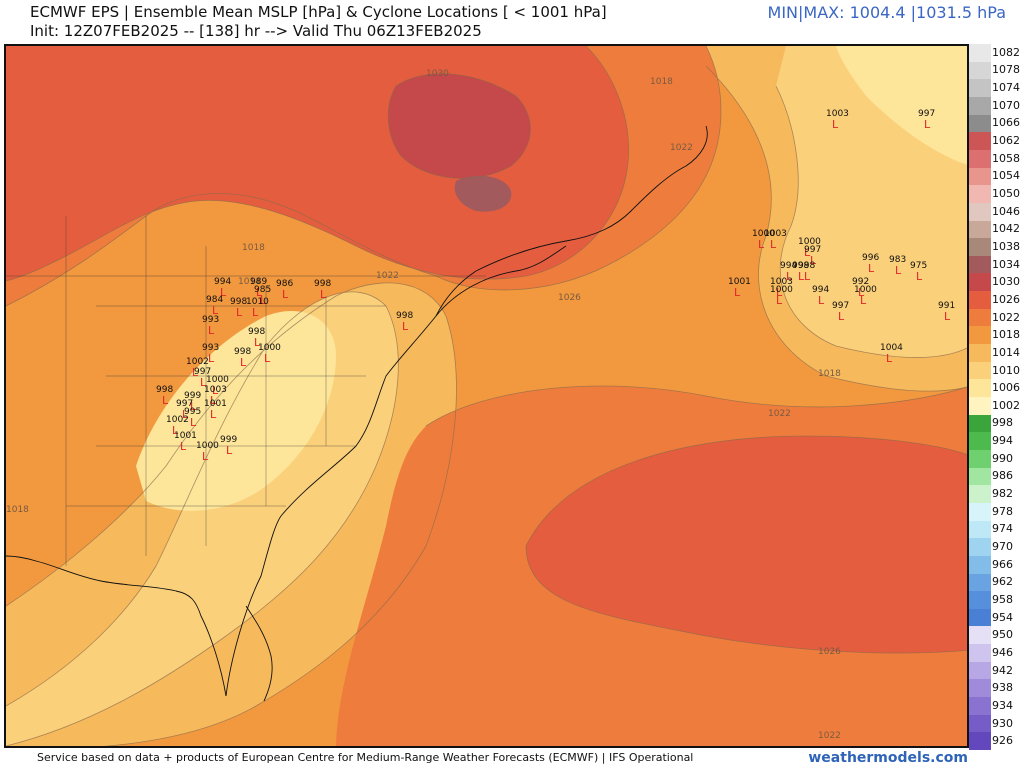  Describe the element at coordinates (888, 758) in the screenshot. I see `site-link: weathermodels.com` at that location.